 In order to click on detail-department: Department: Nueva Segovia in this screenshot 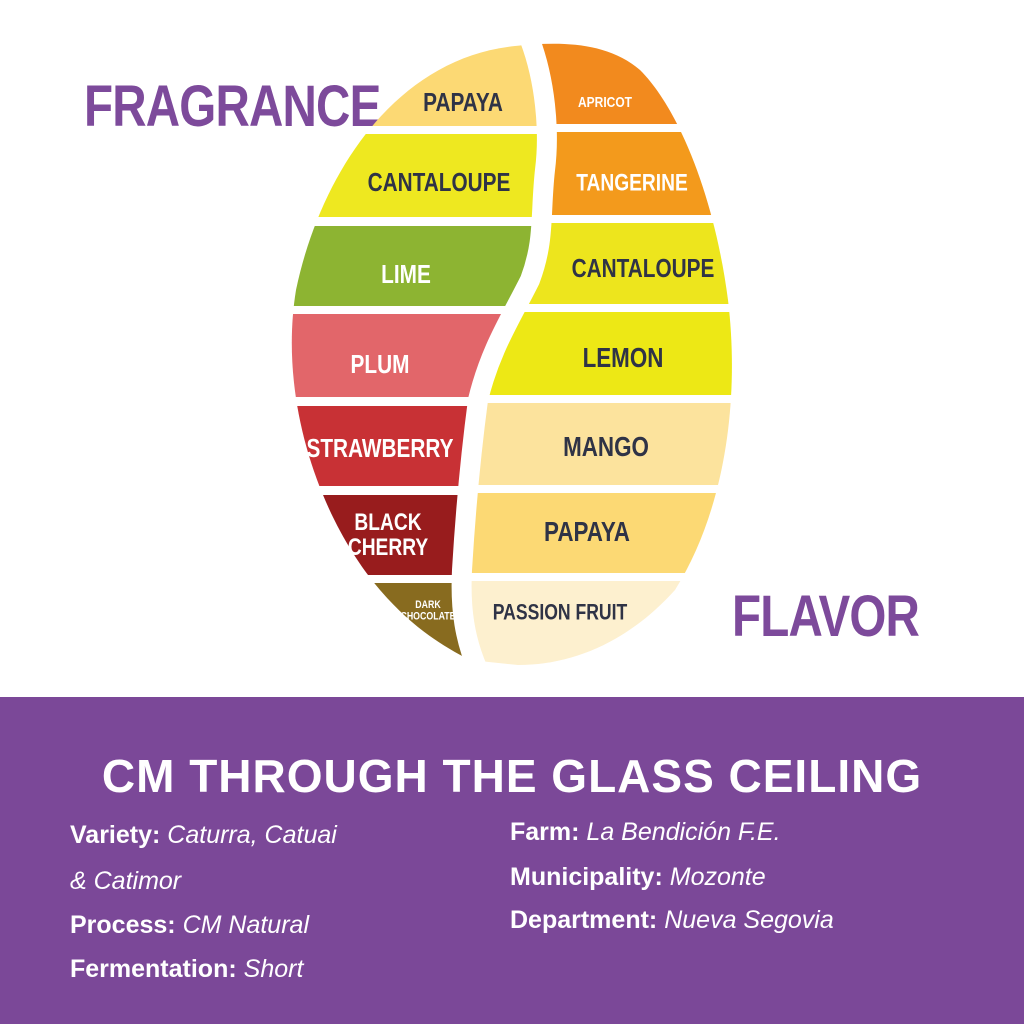, I will do `click(672, 920)`.